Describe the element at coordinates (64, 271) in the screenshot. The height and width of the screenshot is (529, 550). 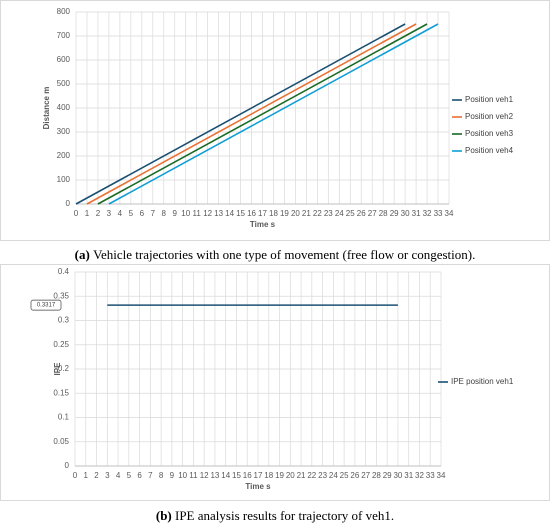
I see `y-tick-label: 0.4` at that location.